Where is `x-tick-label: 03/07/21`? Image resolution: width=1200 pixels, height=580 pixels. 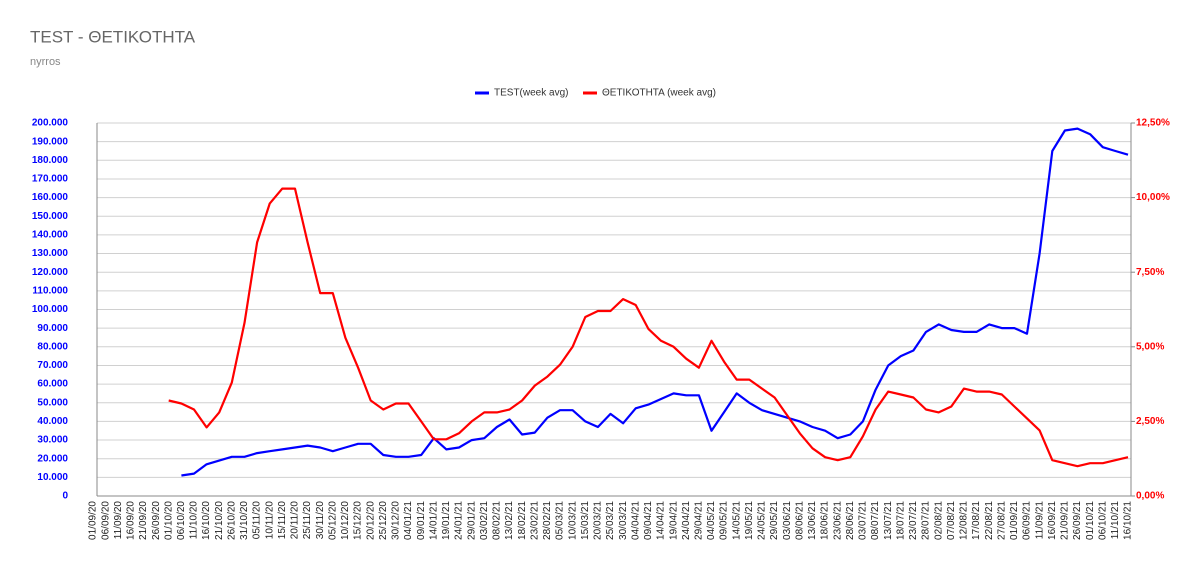
x-tick-label: 03/07/21 is located at coordinates (863, 520).